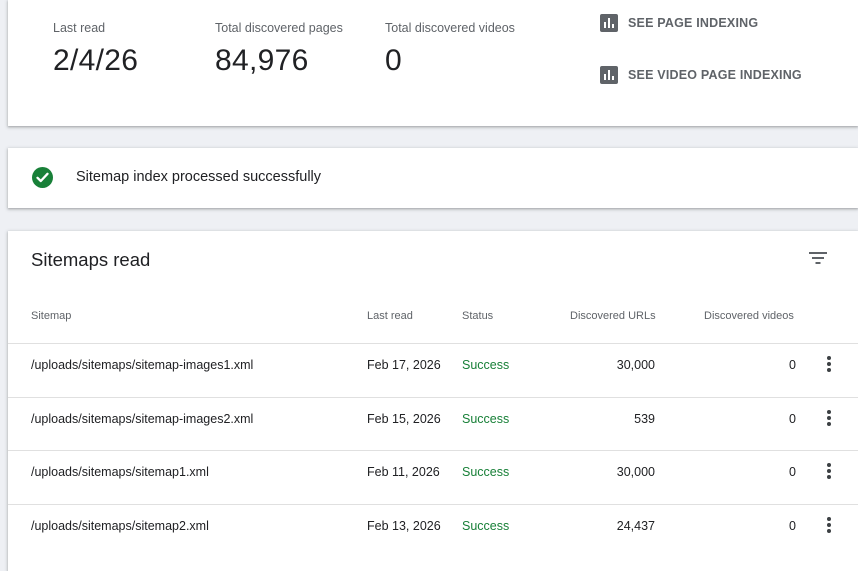 The image size is (858, 571). I want to click on column-header-discovered-videos: Discovered videos, so click(749, 316).